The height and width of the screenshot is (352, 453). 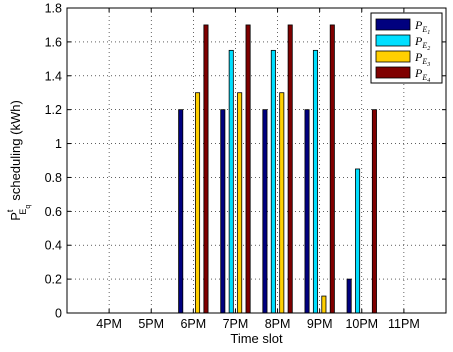 I want to click on x-tick-label: 8PM, so click(x=278, y=324).